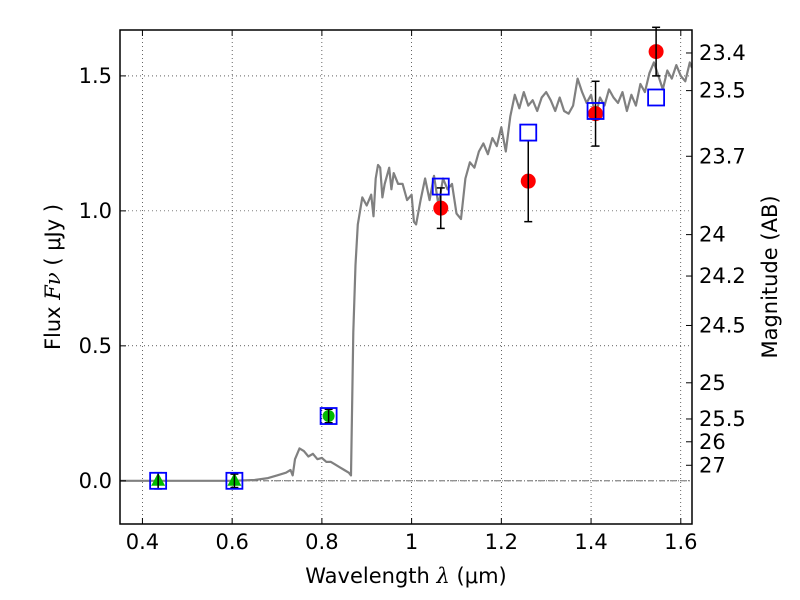  Describe the element at coordinates (501, 542) in the screenshot. I see `x-tick-label: 1.2` at that location.